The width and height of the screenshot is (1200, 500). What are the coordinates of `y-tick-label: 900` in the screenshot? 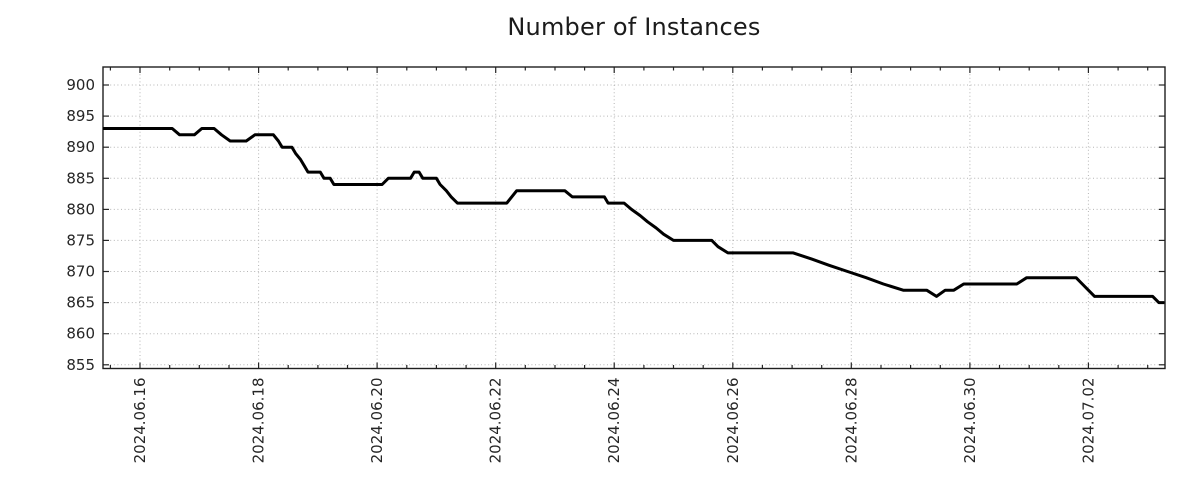 It's located at (80, 85).